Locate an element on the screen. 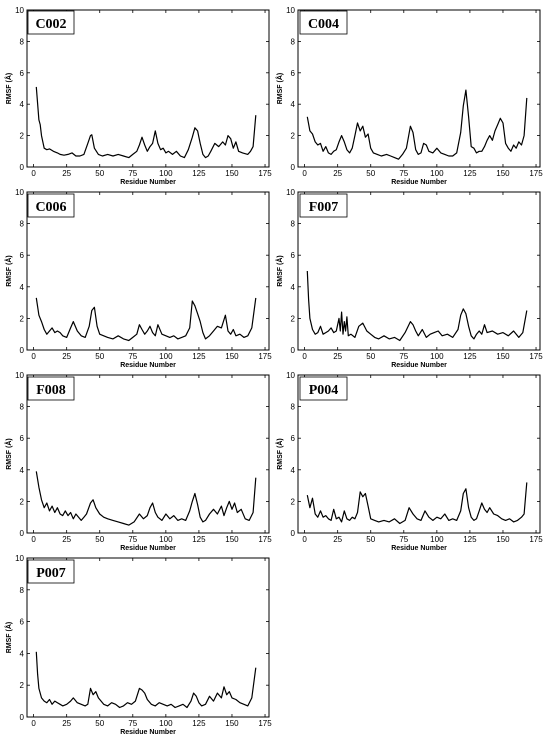 Image resolution: width=550 pixels, height=738 pixels. panel-title: P007 is located at coordinates (51, 573).